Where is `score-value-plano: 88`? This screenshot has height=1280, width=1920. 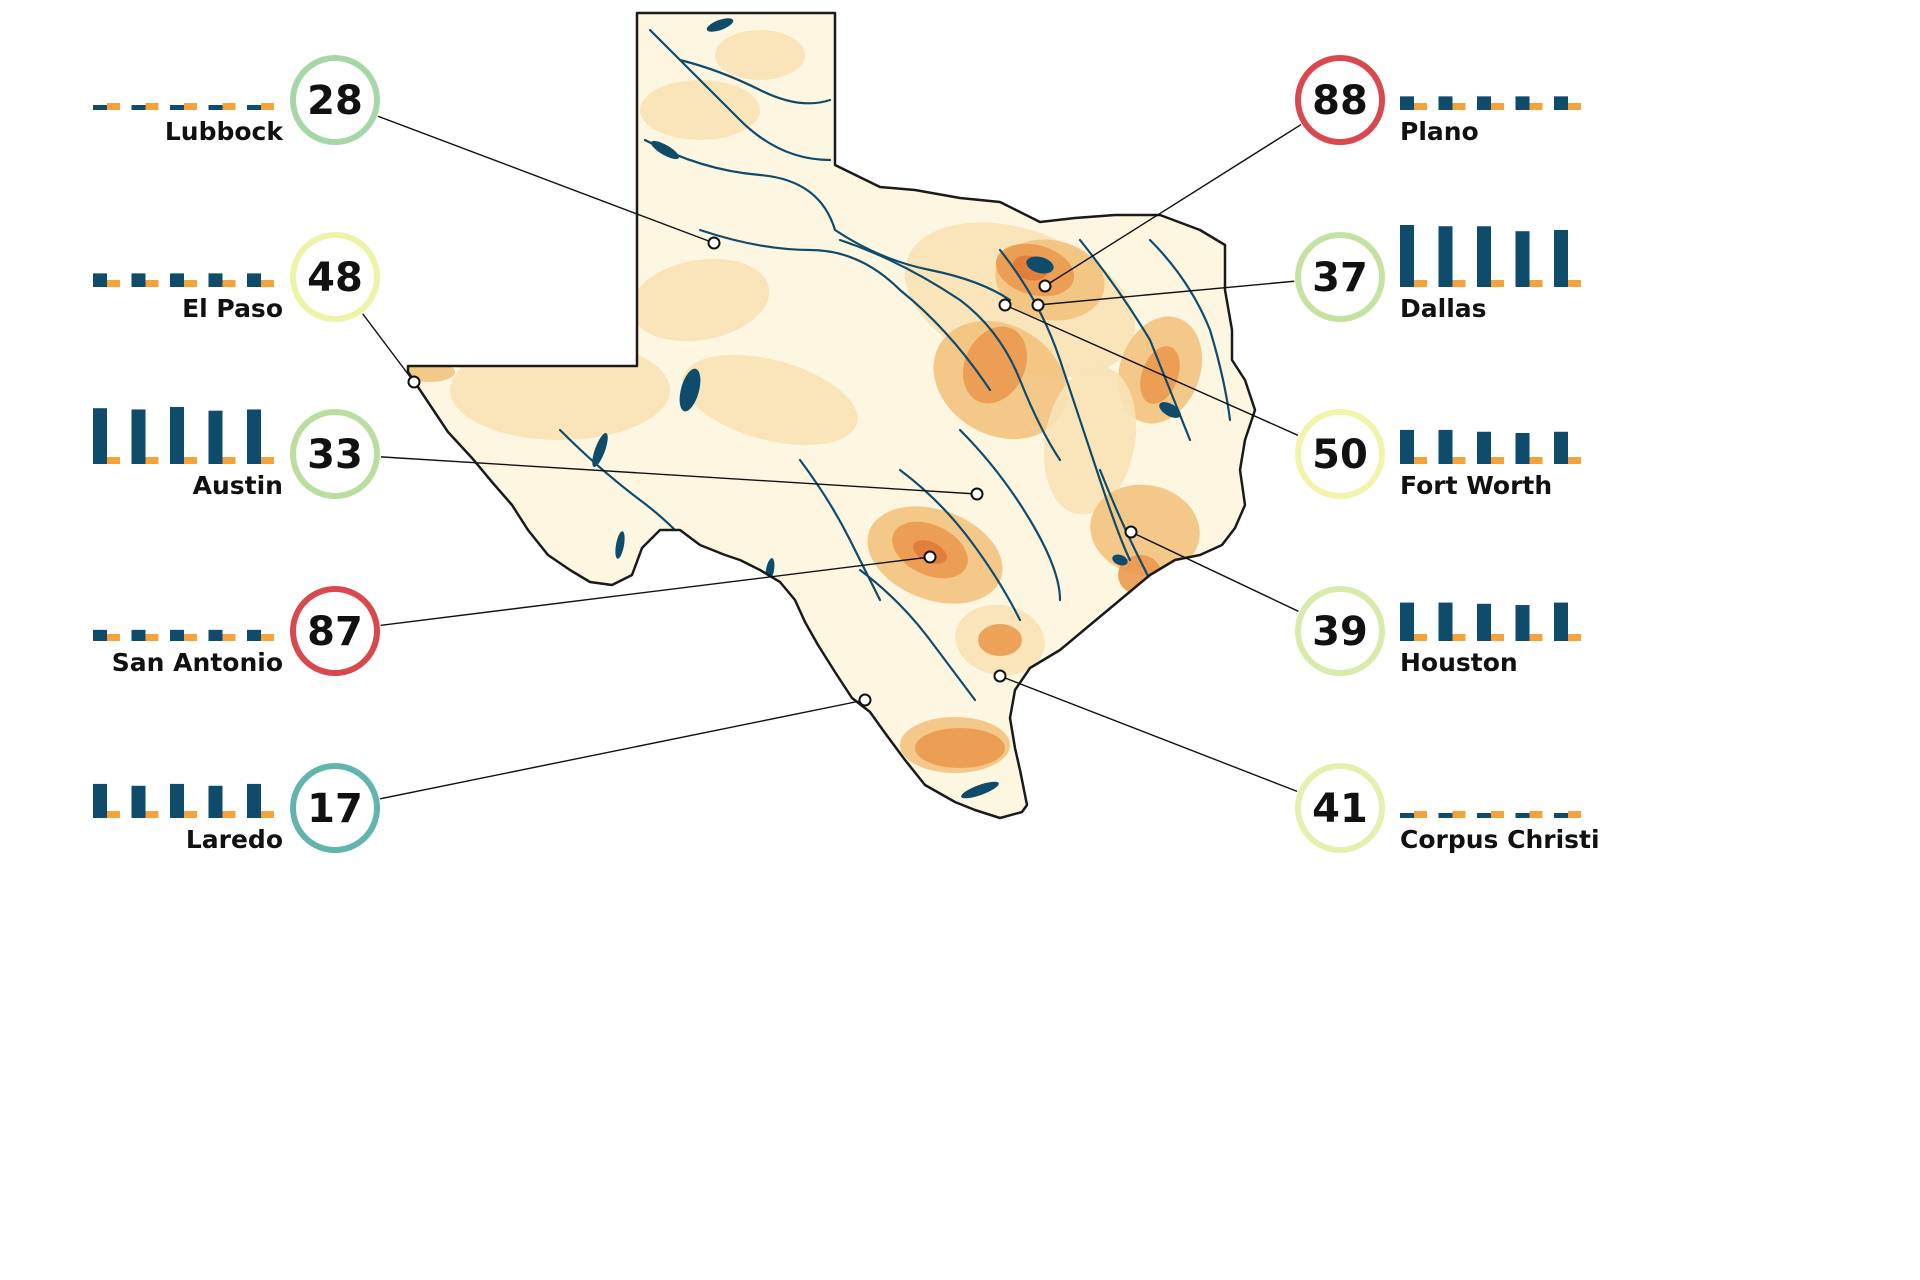
score-value-plano: 88 is located at coordinates (1340, 101).